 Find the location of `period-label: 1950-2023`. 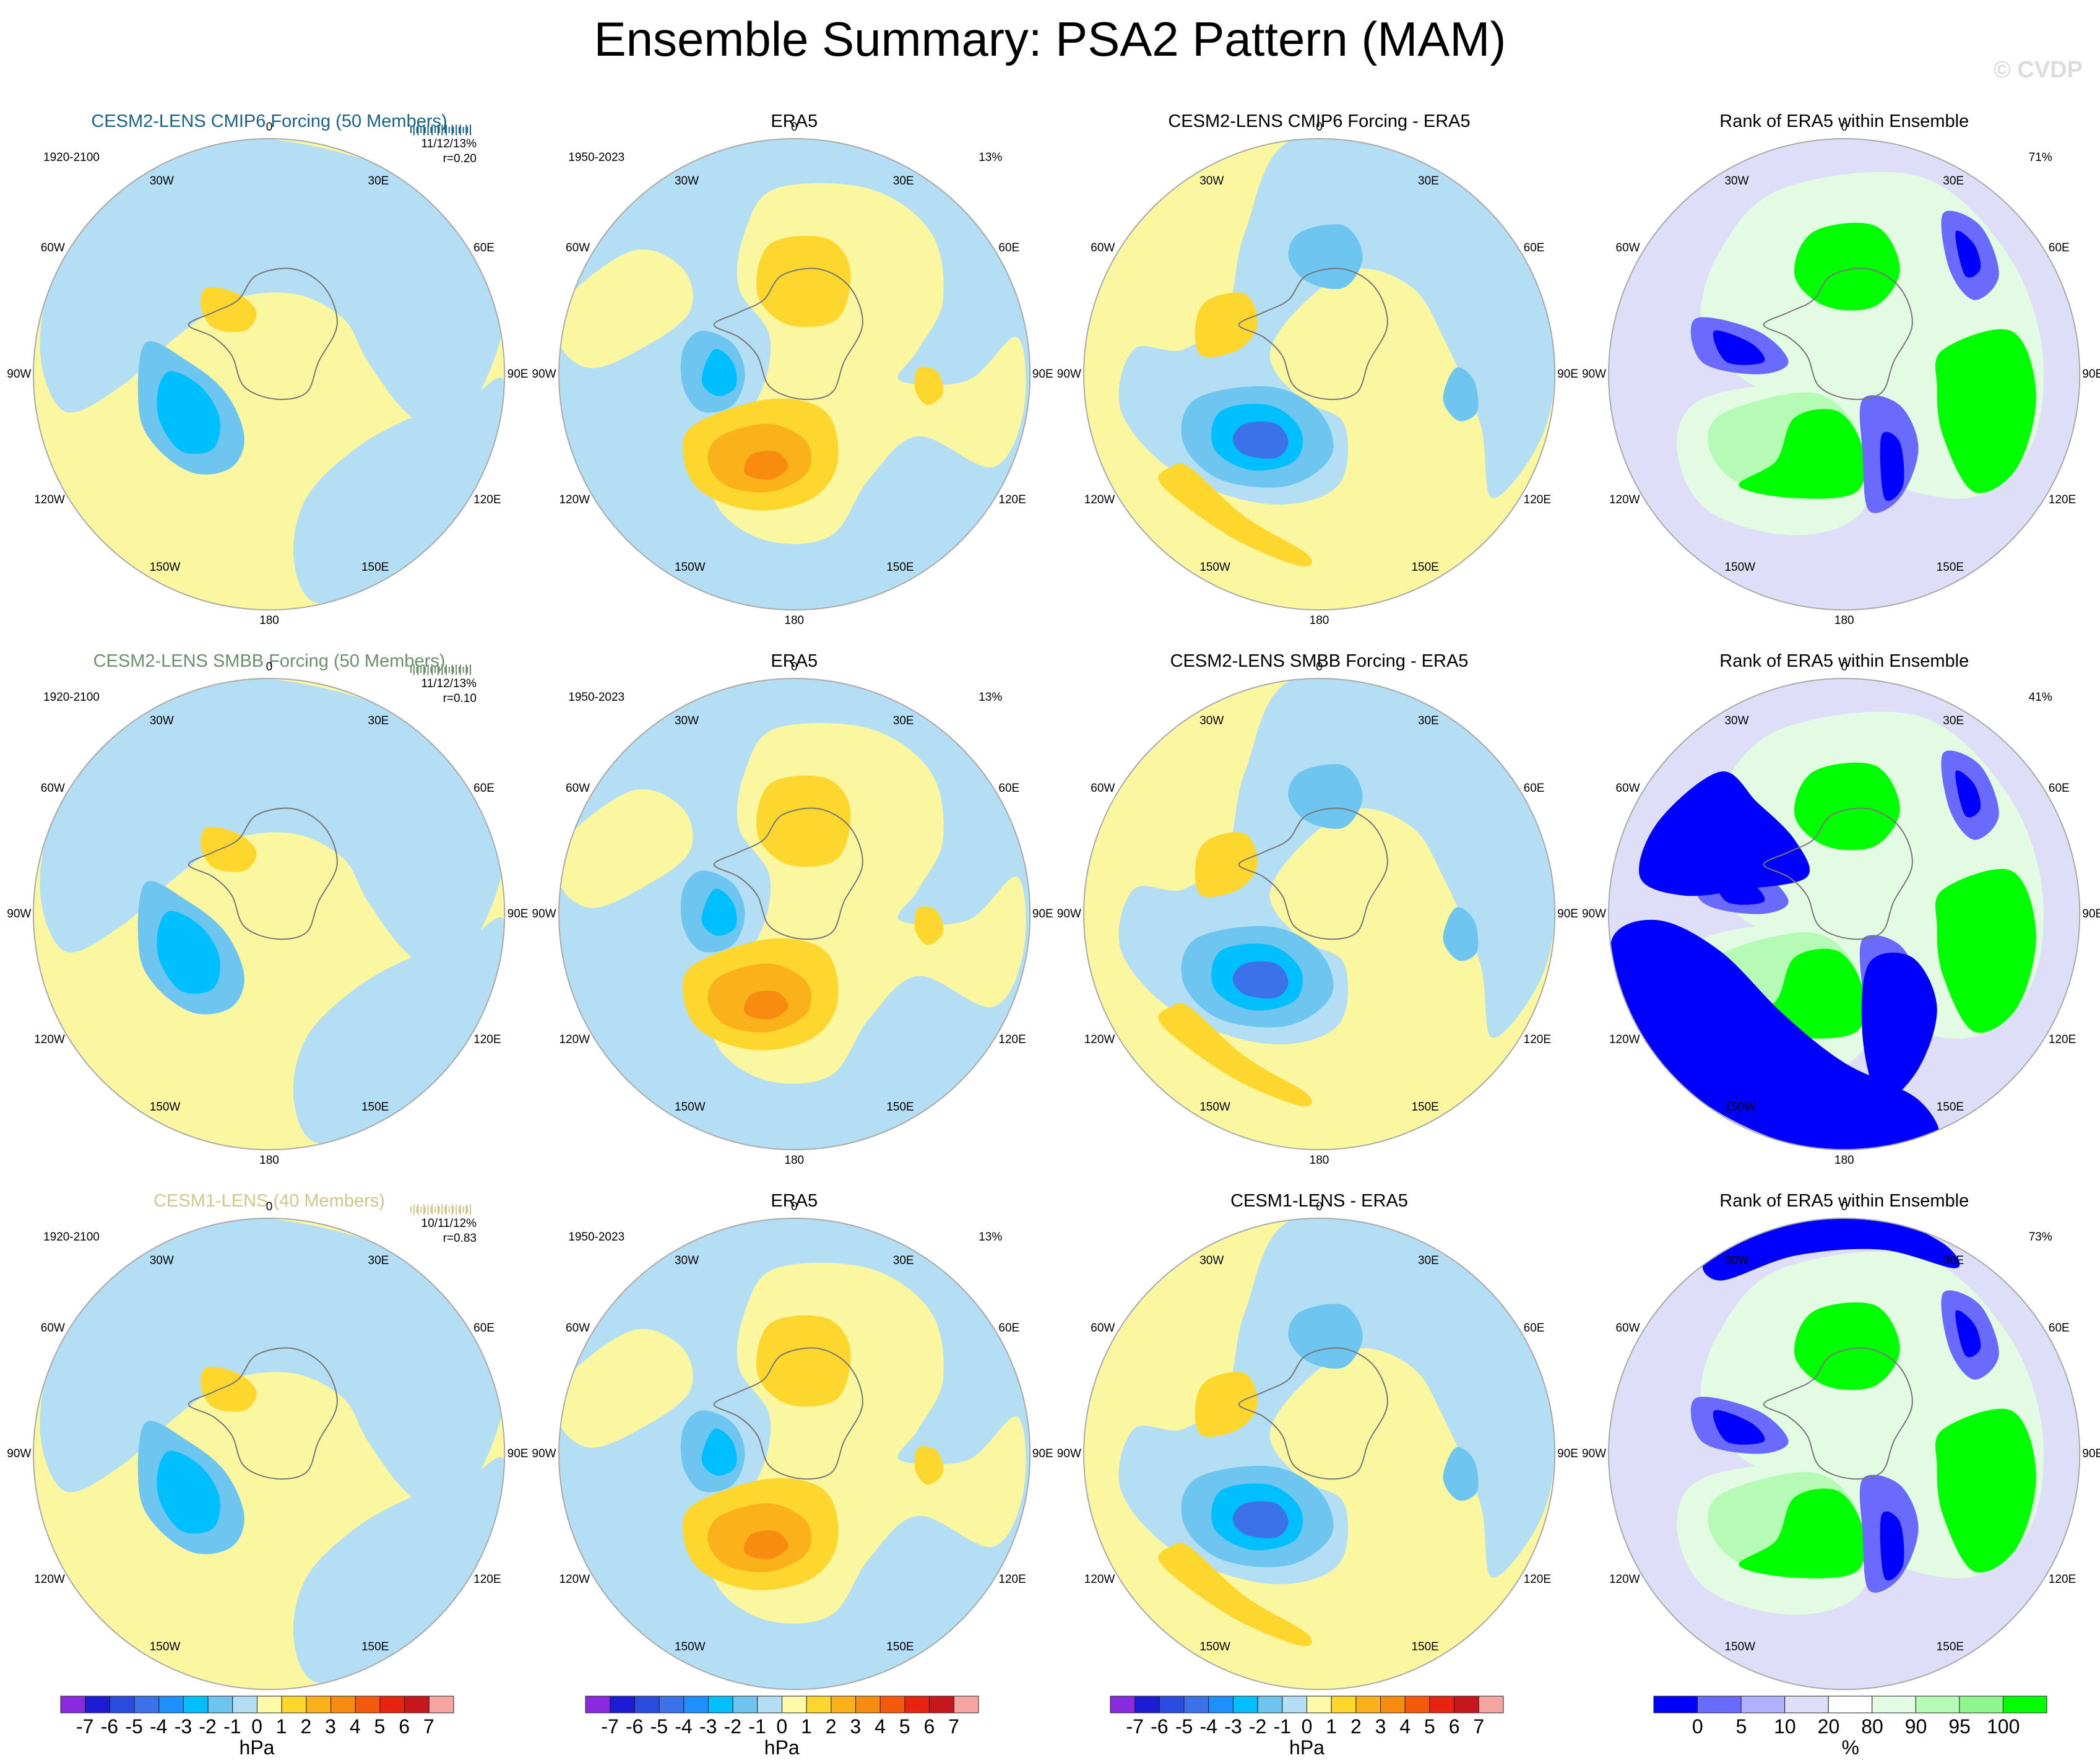

period-label: 1950-2023 is located at coordinates (596, 697).